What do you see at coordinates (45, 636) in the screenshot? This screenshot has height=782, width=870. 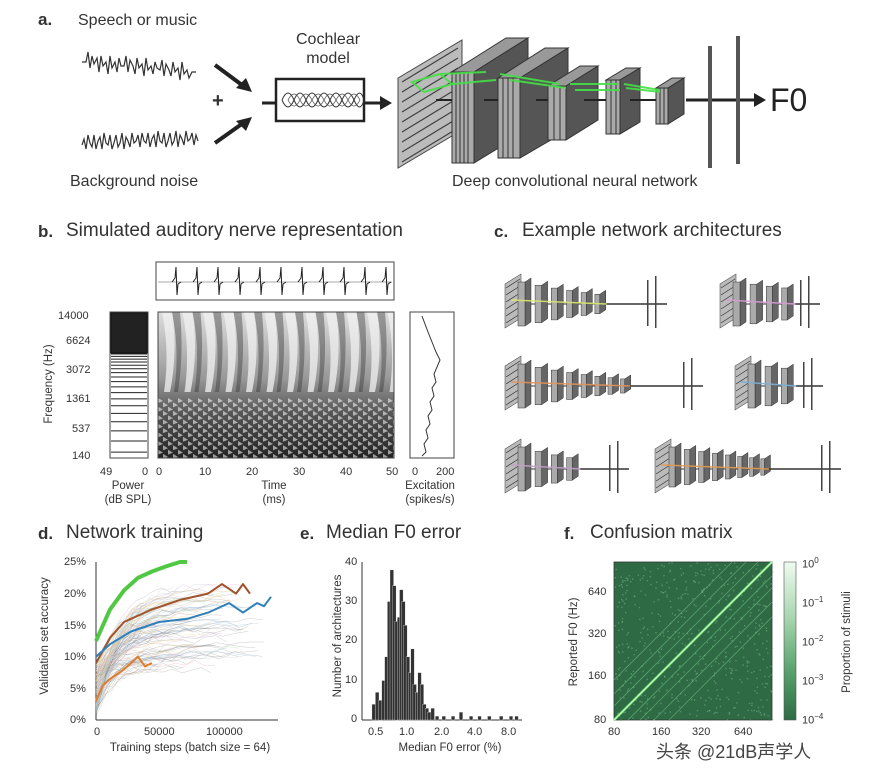 I see `d-ylabel: Validation set accuracy` at bounding box center [45, 636].